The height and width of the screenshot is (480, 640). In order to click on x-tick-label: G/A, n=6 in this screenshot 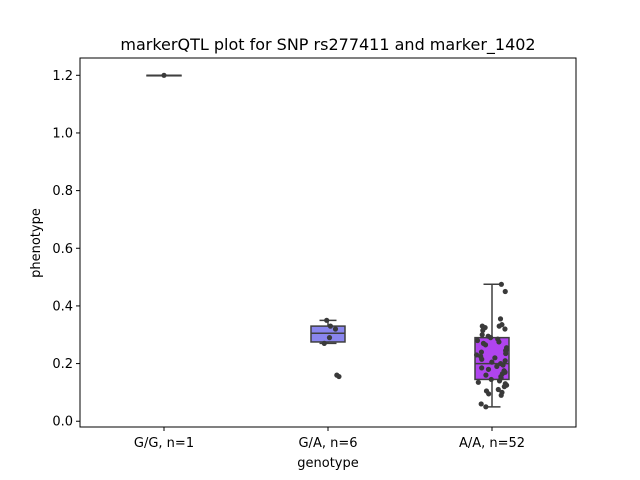, I will do `click(327, 443)`.